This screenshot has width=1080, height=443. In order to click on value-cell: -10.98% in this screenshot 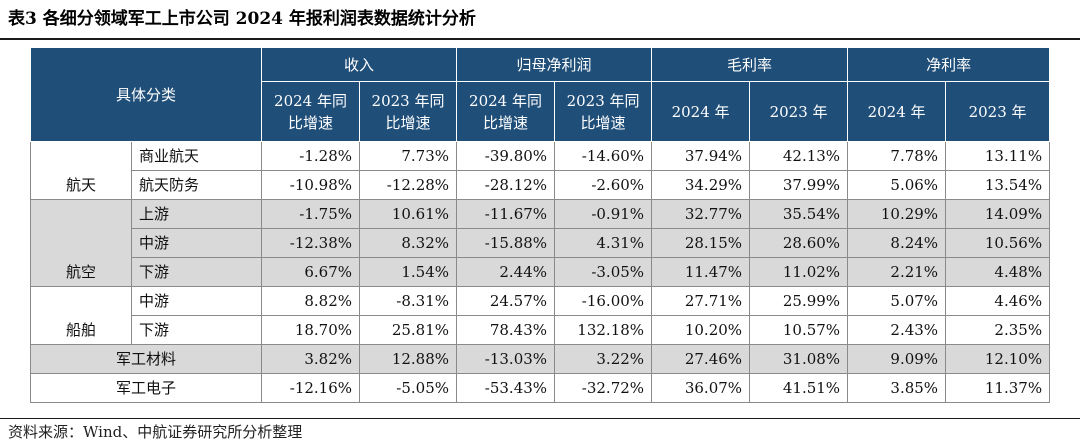, I will do `click(311, 185)`.